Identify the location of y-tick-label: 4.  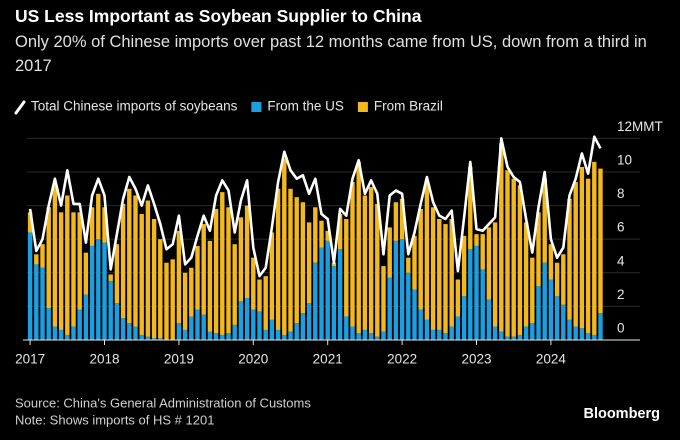
(621, 260).